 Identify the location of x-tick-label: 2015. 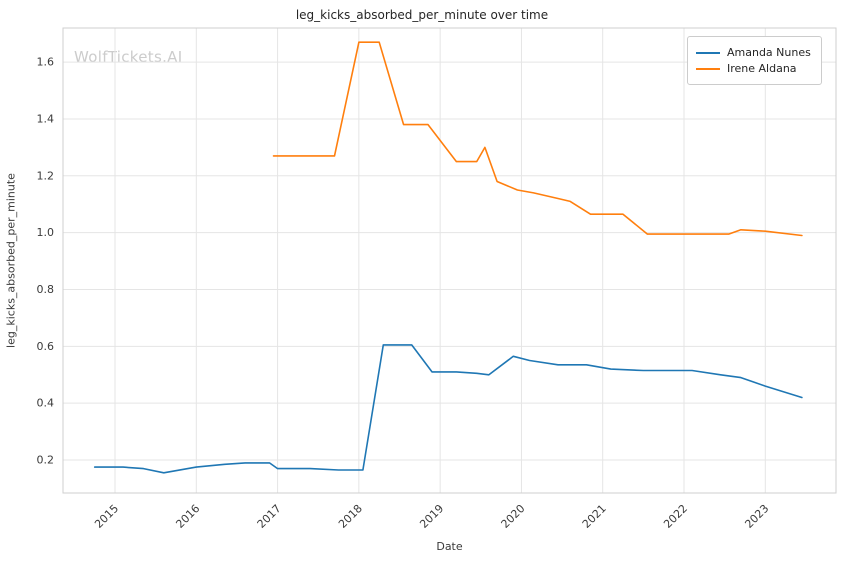
(106, 516).